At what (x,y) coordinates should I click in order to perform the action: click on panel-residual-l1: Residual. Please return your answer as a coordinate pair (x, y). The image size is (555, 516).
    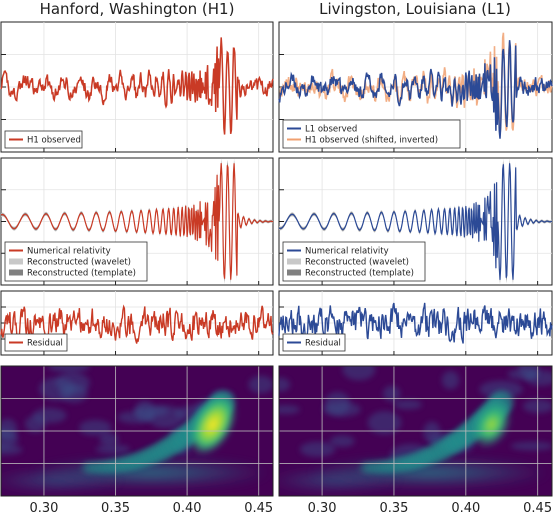
    Looking at the image, I should click on (415, 323).